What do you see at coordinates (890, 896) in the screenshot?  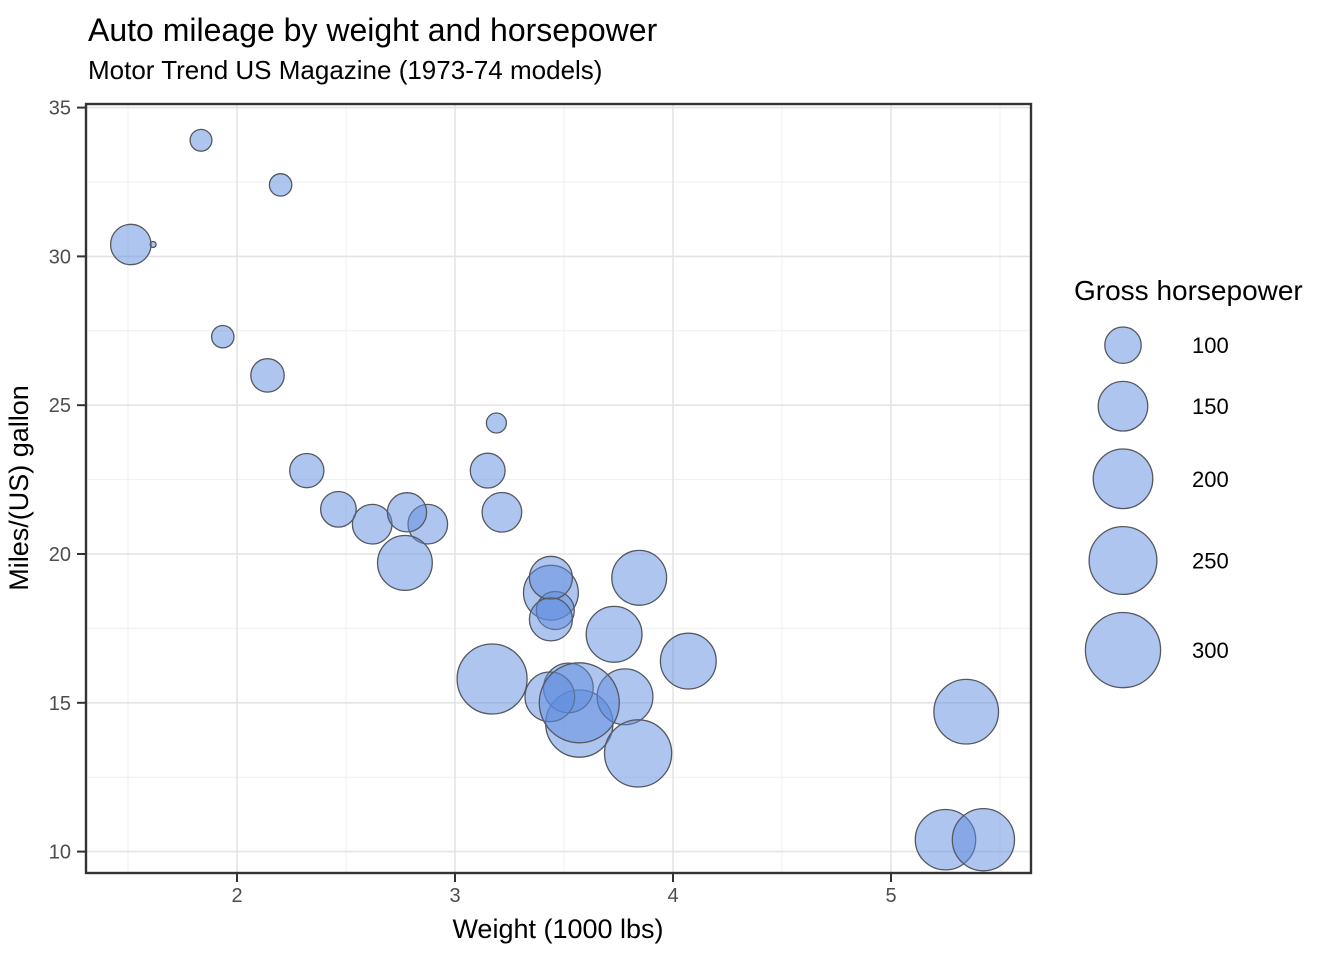 I see `x-axis-tick-label: 5` at bounding box center [890, 896].